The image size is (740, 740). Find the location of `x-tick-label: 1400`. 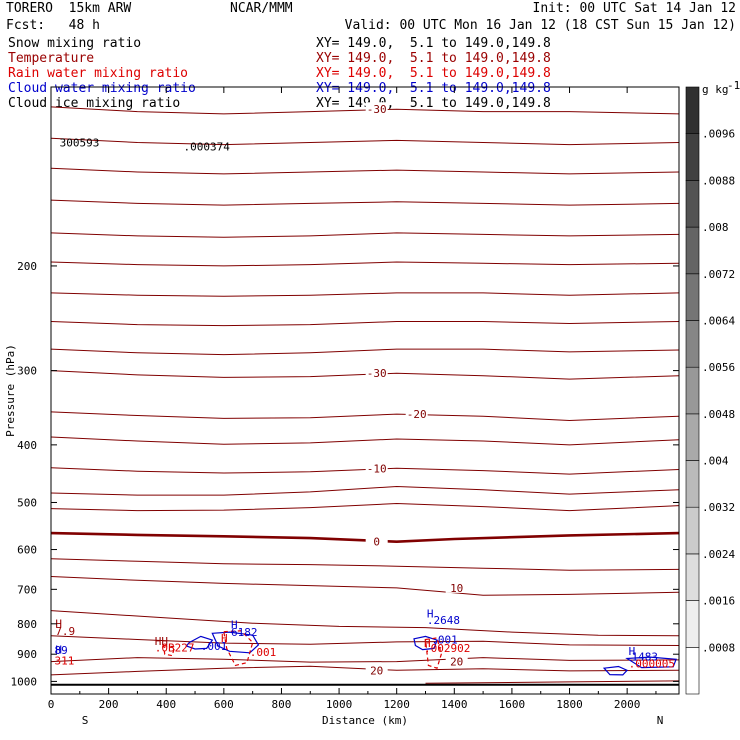

x-tick-label: 1400 is located at coordinates (454, 704).